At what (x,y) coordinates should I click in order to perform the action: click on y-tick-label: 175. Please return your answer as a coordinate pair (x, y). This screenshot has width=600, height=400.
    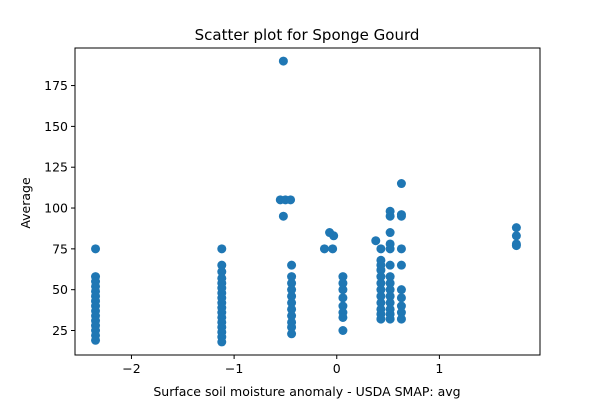
    Looking at the image, I should click on (56, 85).